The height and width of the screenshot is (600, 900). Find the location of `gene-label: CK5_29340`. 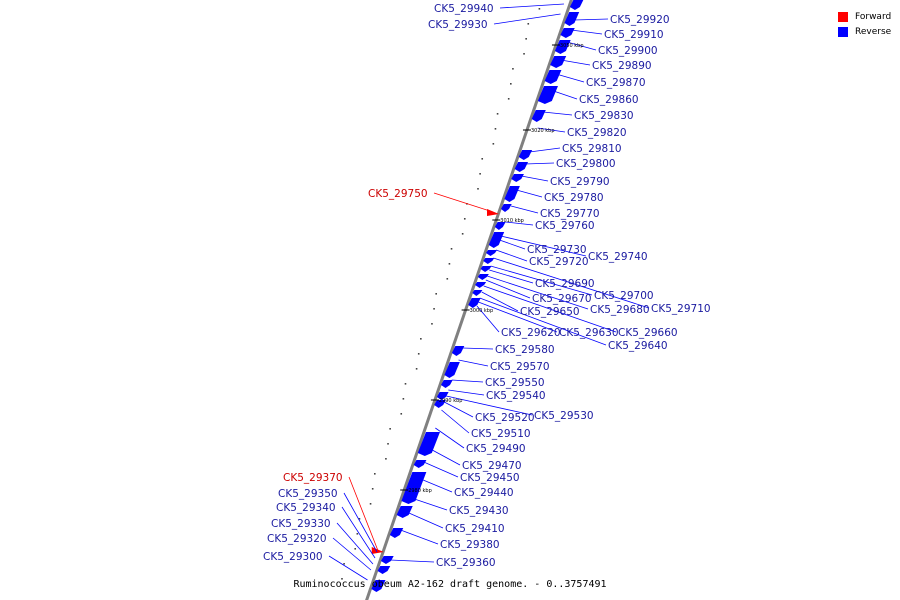

gene-label: CK5_29340 is located at coordinates (306, 508).